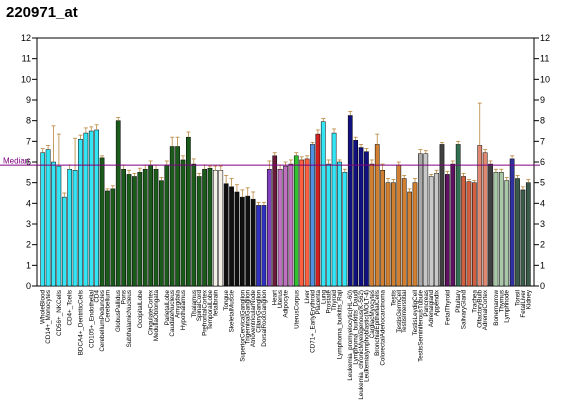 Image resolution: width=575 pixels, height=417 pixels. Describe the element at coordinates (205, 312) in the screenshot. I see `x-tick-label: PrefrontalCortex` at that location.